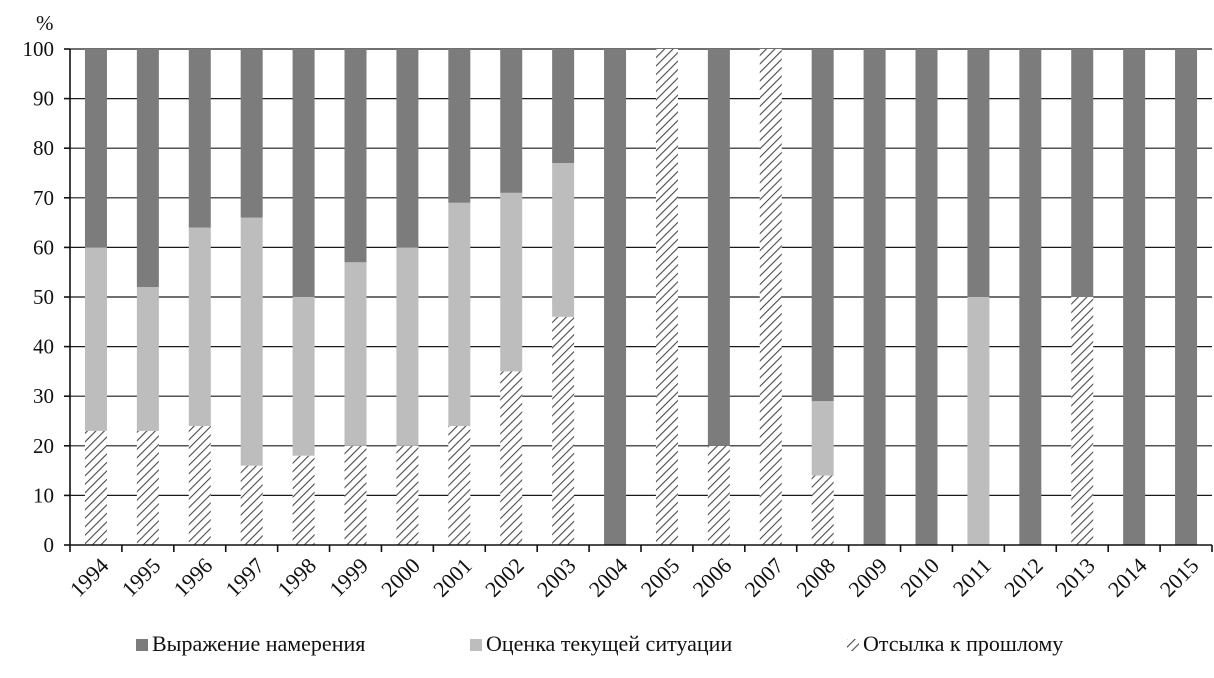 This screenshot has height=678, width=1214. What do you see at coordinates (867, 577) in the screenshot?
I see `x-tick-label: 2009` at bounding box center [867, 577].